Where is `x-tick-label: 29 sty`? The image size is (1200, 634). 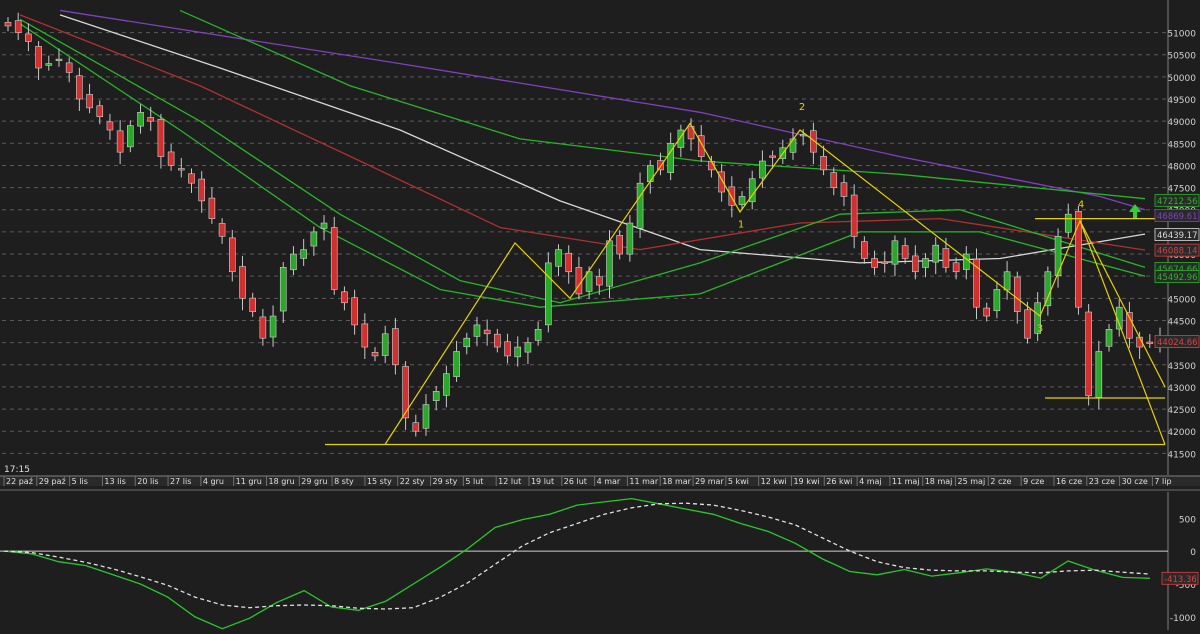
x-tick-label: 29 sty is located at coordinates (445, 481).